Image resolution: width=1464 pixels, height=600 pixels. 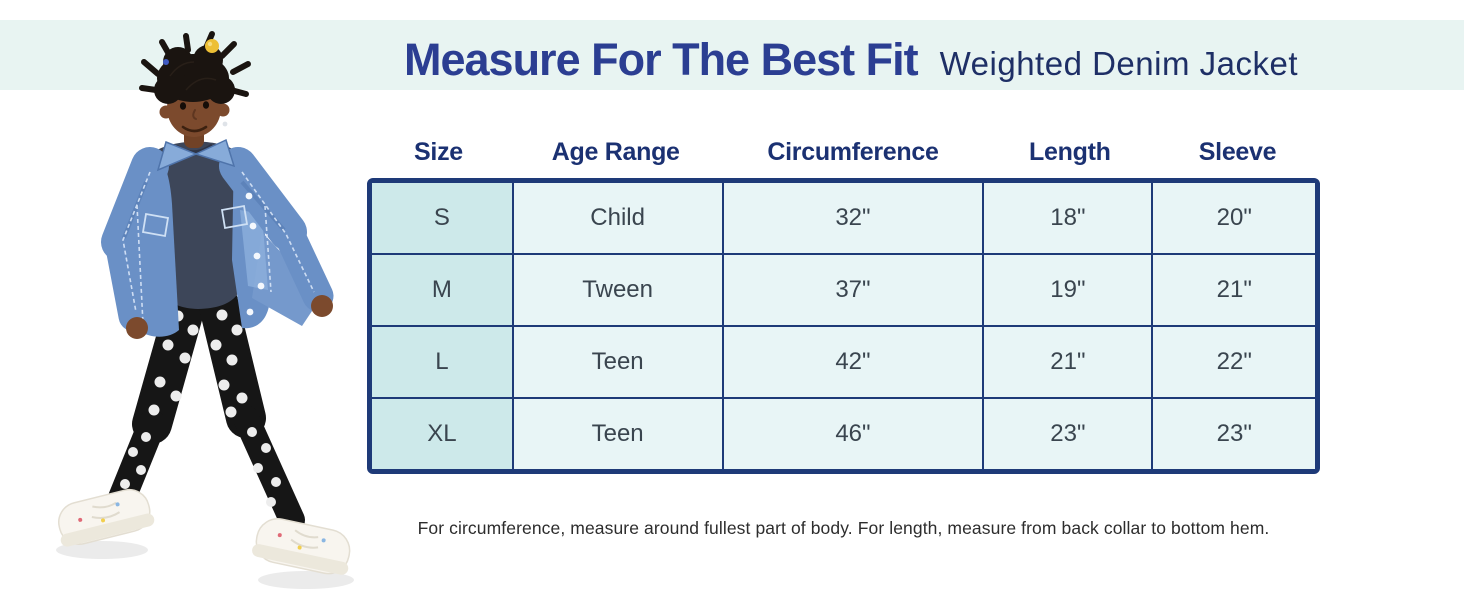 I want to click on page-title: Measure For The Best Fit, so click(x=661, y=59).